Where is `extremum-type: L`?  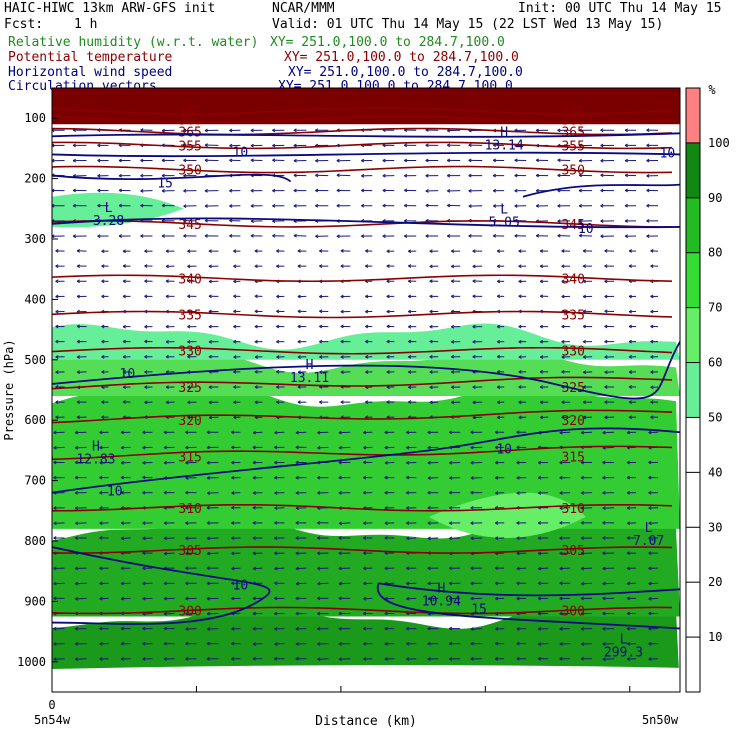 extremum-type: L is located at coordinates (649, 528).